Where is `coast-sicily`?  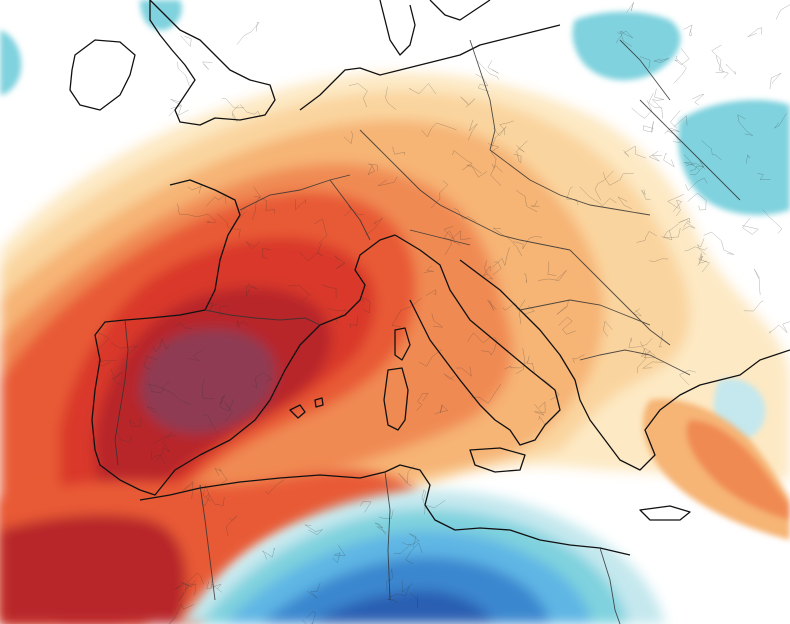
coast-sicily is located at coordinates (497, 460).